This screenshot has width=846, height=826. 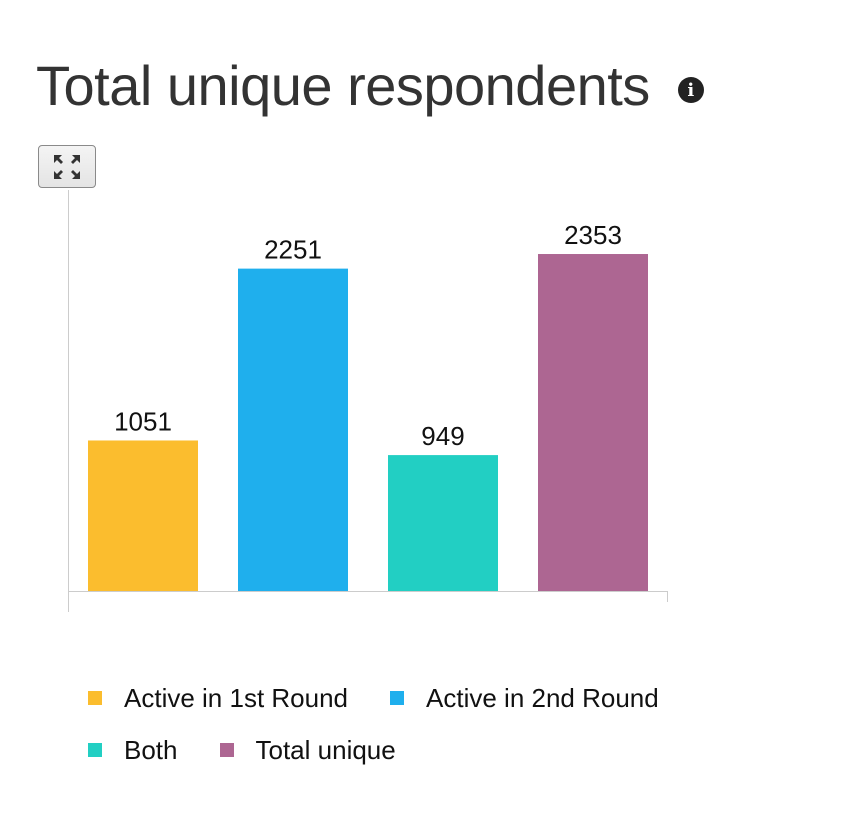 I want to click on legend-label: Both, so click(x=151, y=749).